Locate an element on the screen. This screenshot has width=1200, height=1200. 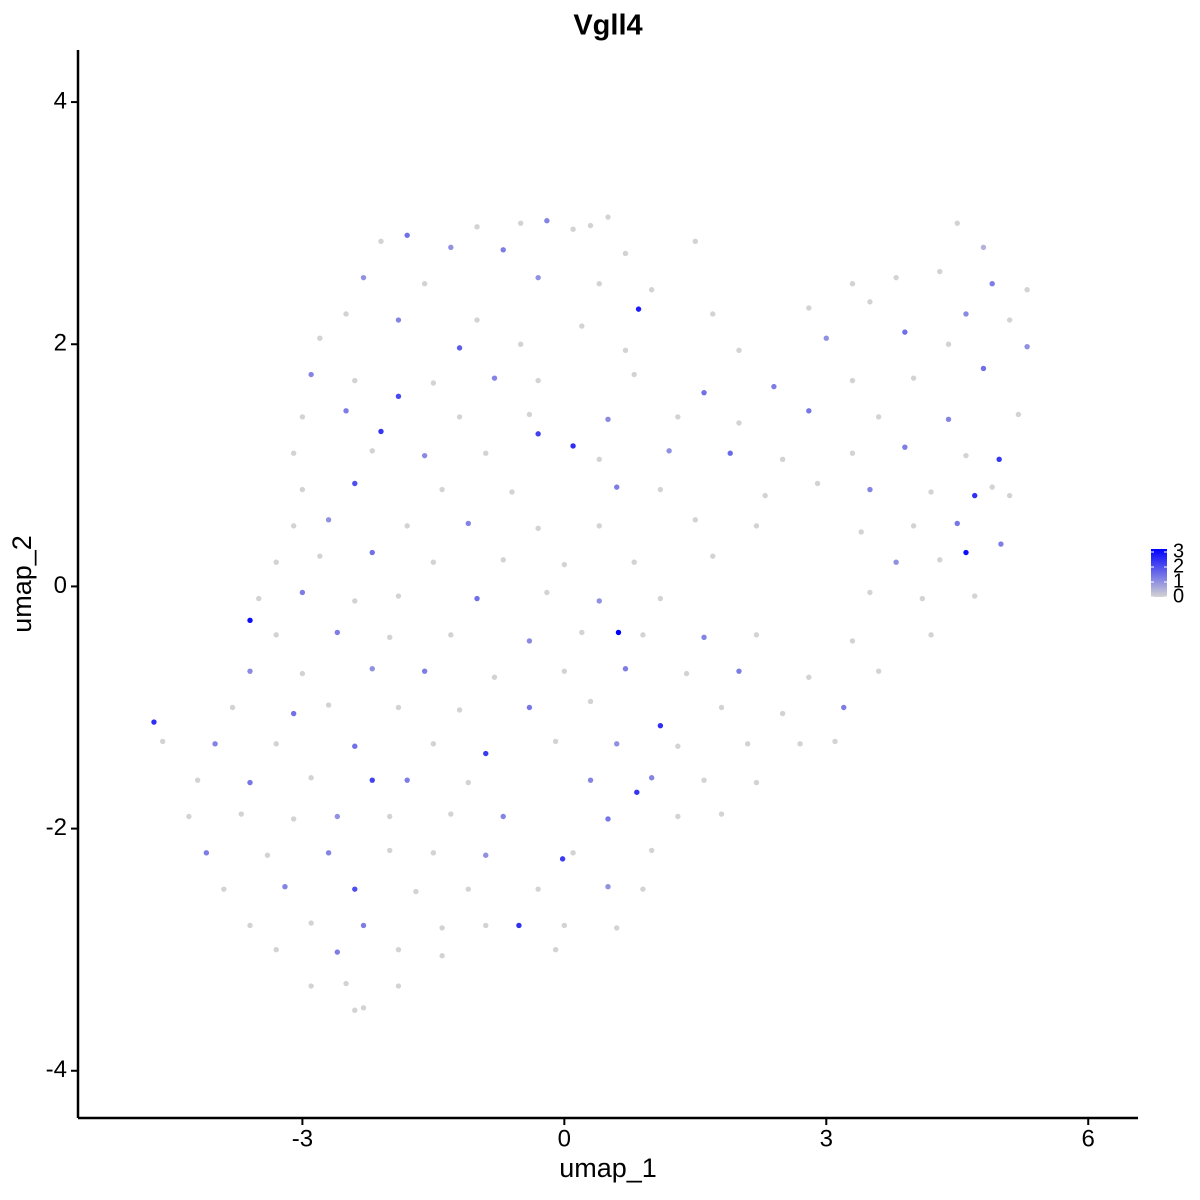
x-tick-label: 3 is located at coordinates (826, 1138).